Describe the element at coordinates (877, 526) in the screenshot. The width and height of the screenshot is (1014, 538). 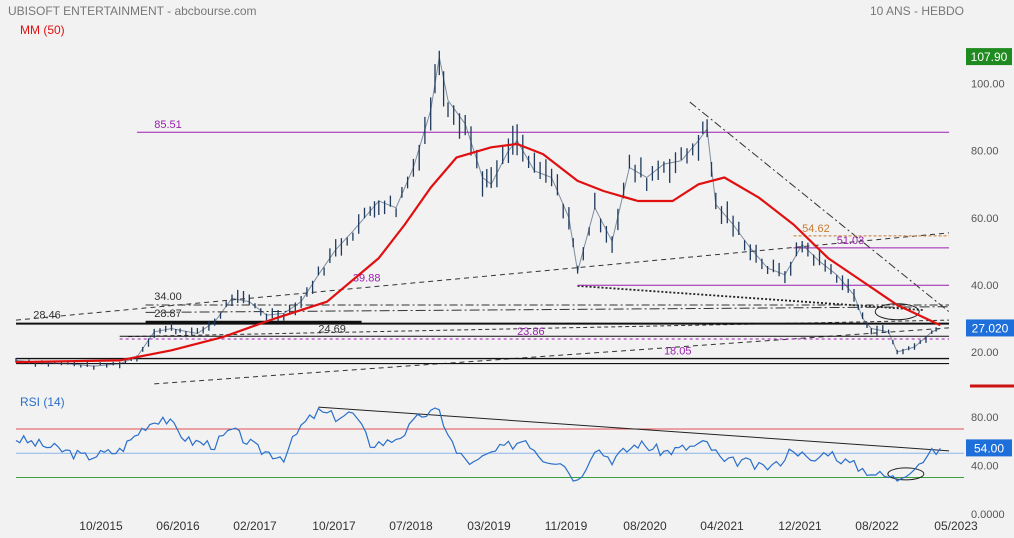
I see `x-tick-label: 08/2022` at that location.